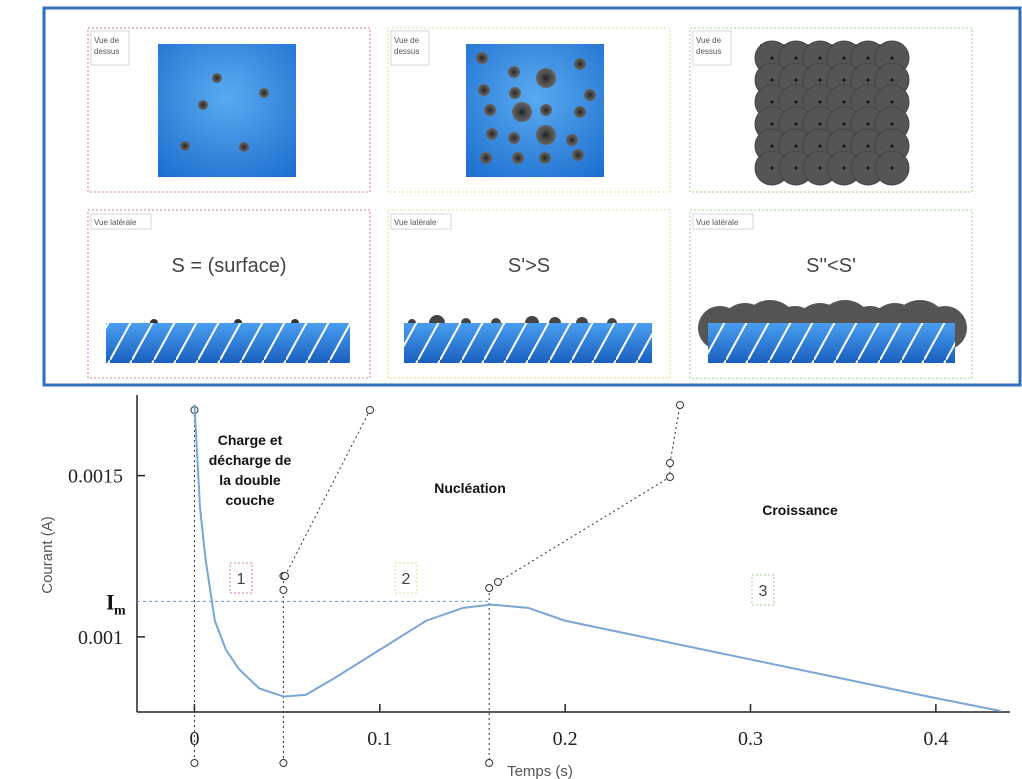 The width and height of the screenshot is (1022, 779). What do you see at coordinates (249, 500) in the screenshot?
I see `phase-label: couche` at bounding box center [249, 500].